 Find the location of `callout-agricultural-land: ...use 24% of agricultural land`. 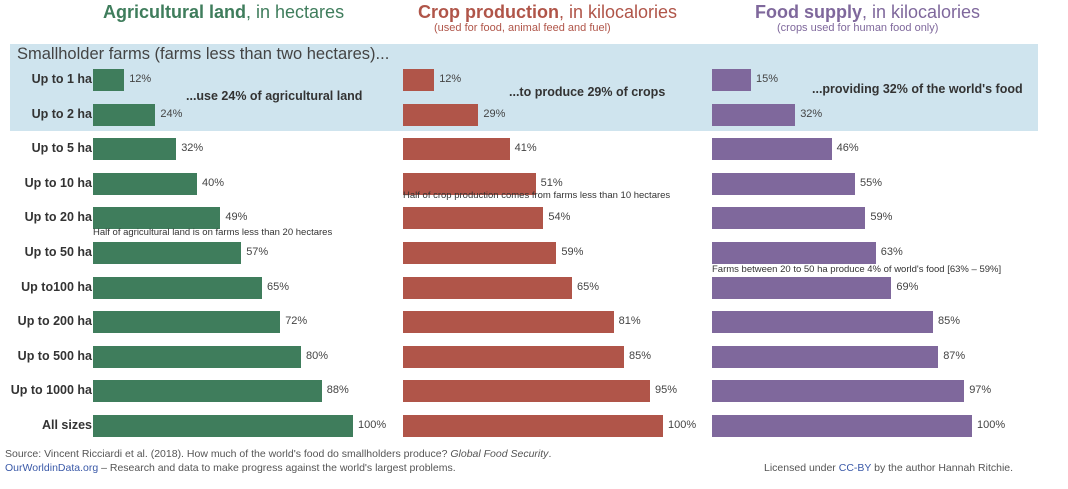

callout-agricultural-land: ...use 24% of agricultural land is located at coordinates (274, 96).